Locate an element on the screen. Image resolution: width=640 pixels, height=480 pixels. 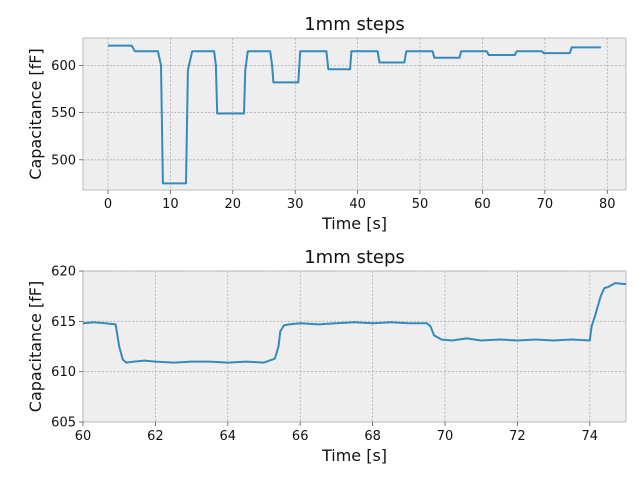
plot-top-xtick-label: 0 is located at coordinates (108, 204).